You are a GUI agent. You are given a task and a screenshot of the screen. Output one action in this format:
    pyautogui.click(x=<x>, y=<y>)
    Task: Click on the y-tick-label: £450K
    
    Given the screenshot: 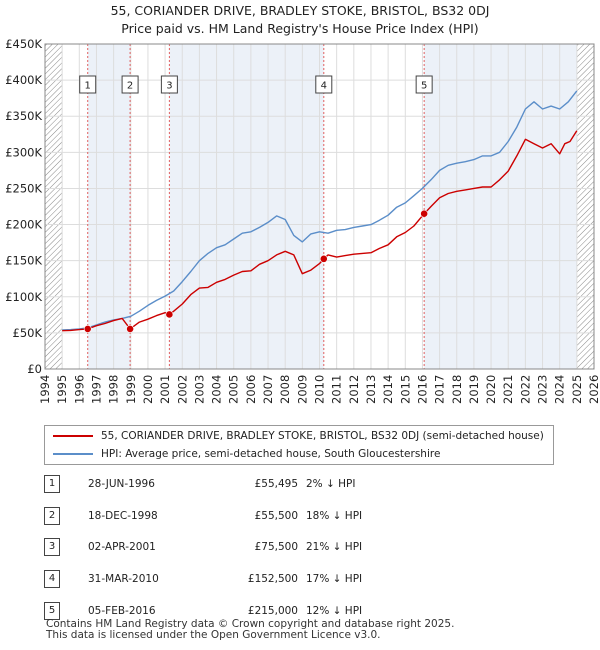 What is the action you would take?
    pyautogui.click(x=23, y=44)
    